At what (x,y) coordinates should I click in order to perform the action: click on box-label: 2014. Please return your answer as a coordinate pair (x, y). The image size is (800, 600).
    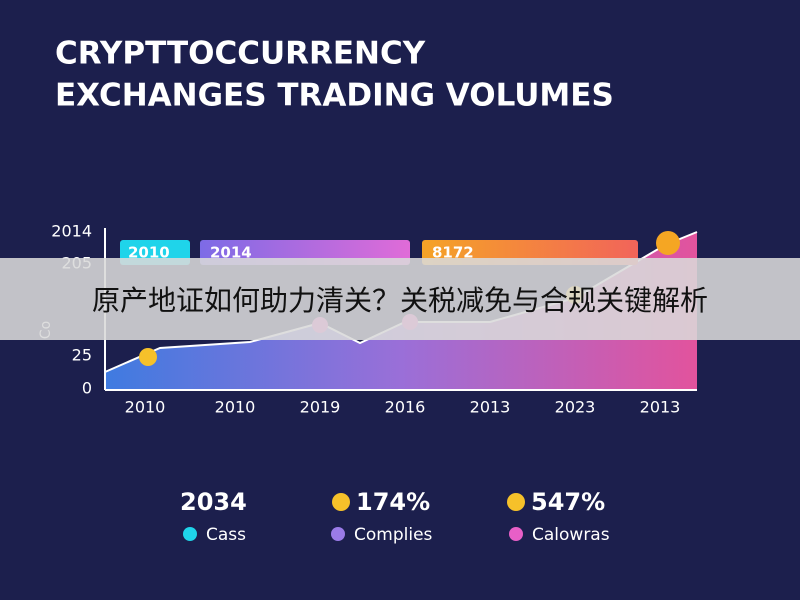
    Looking at the image, I should click on (231, 253).